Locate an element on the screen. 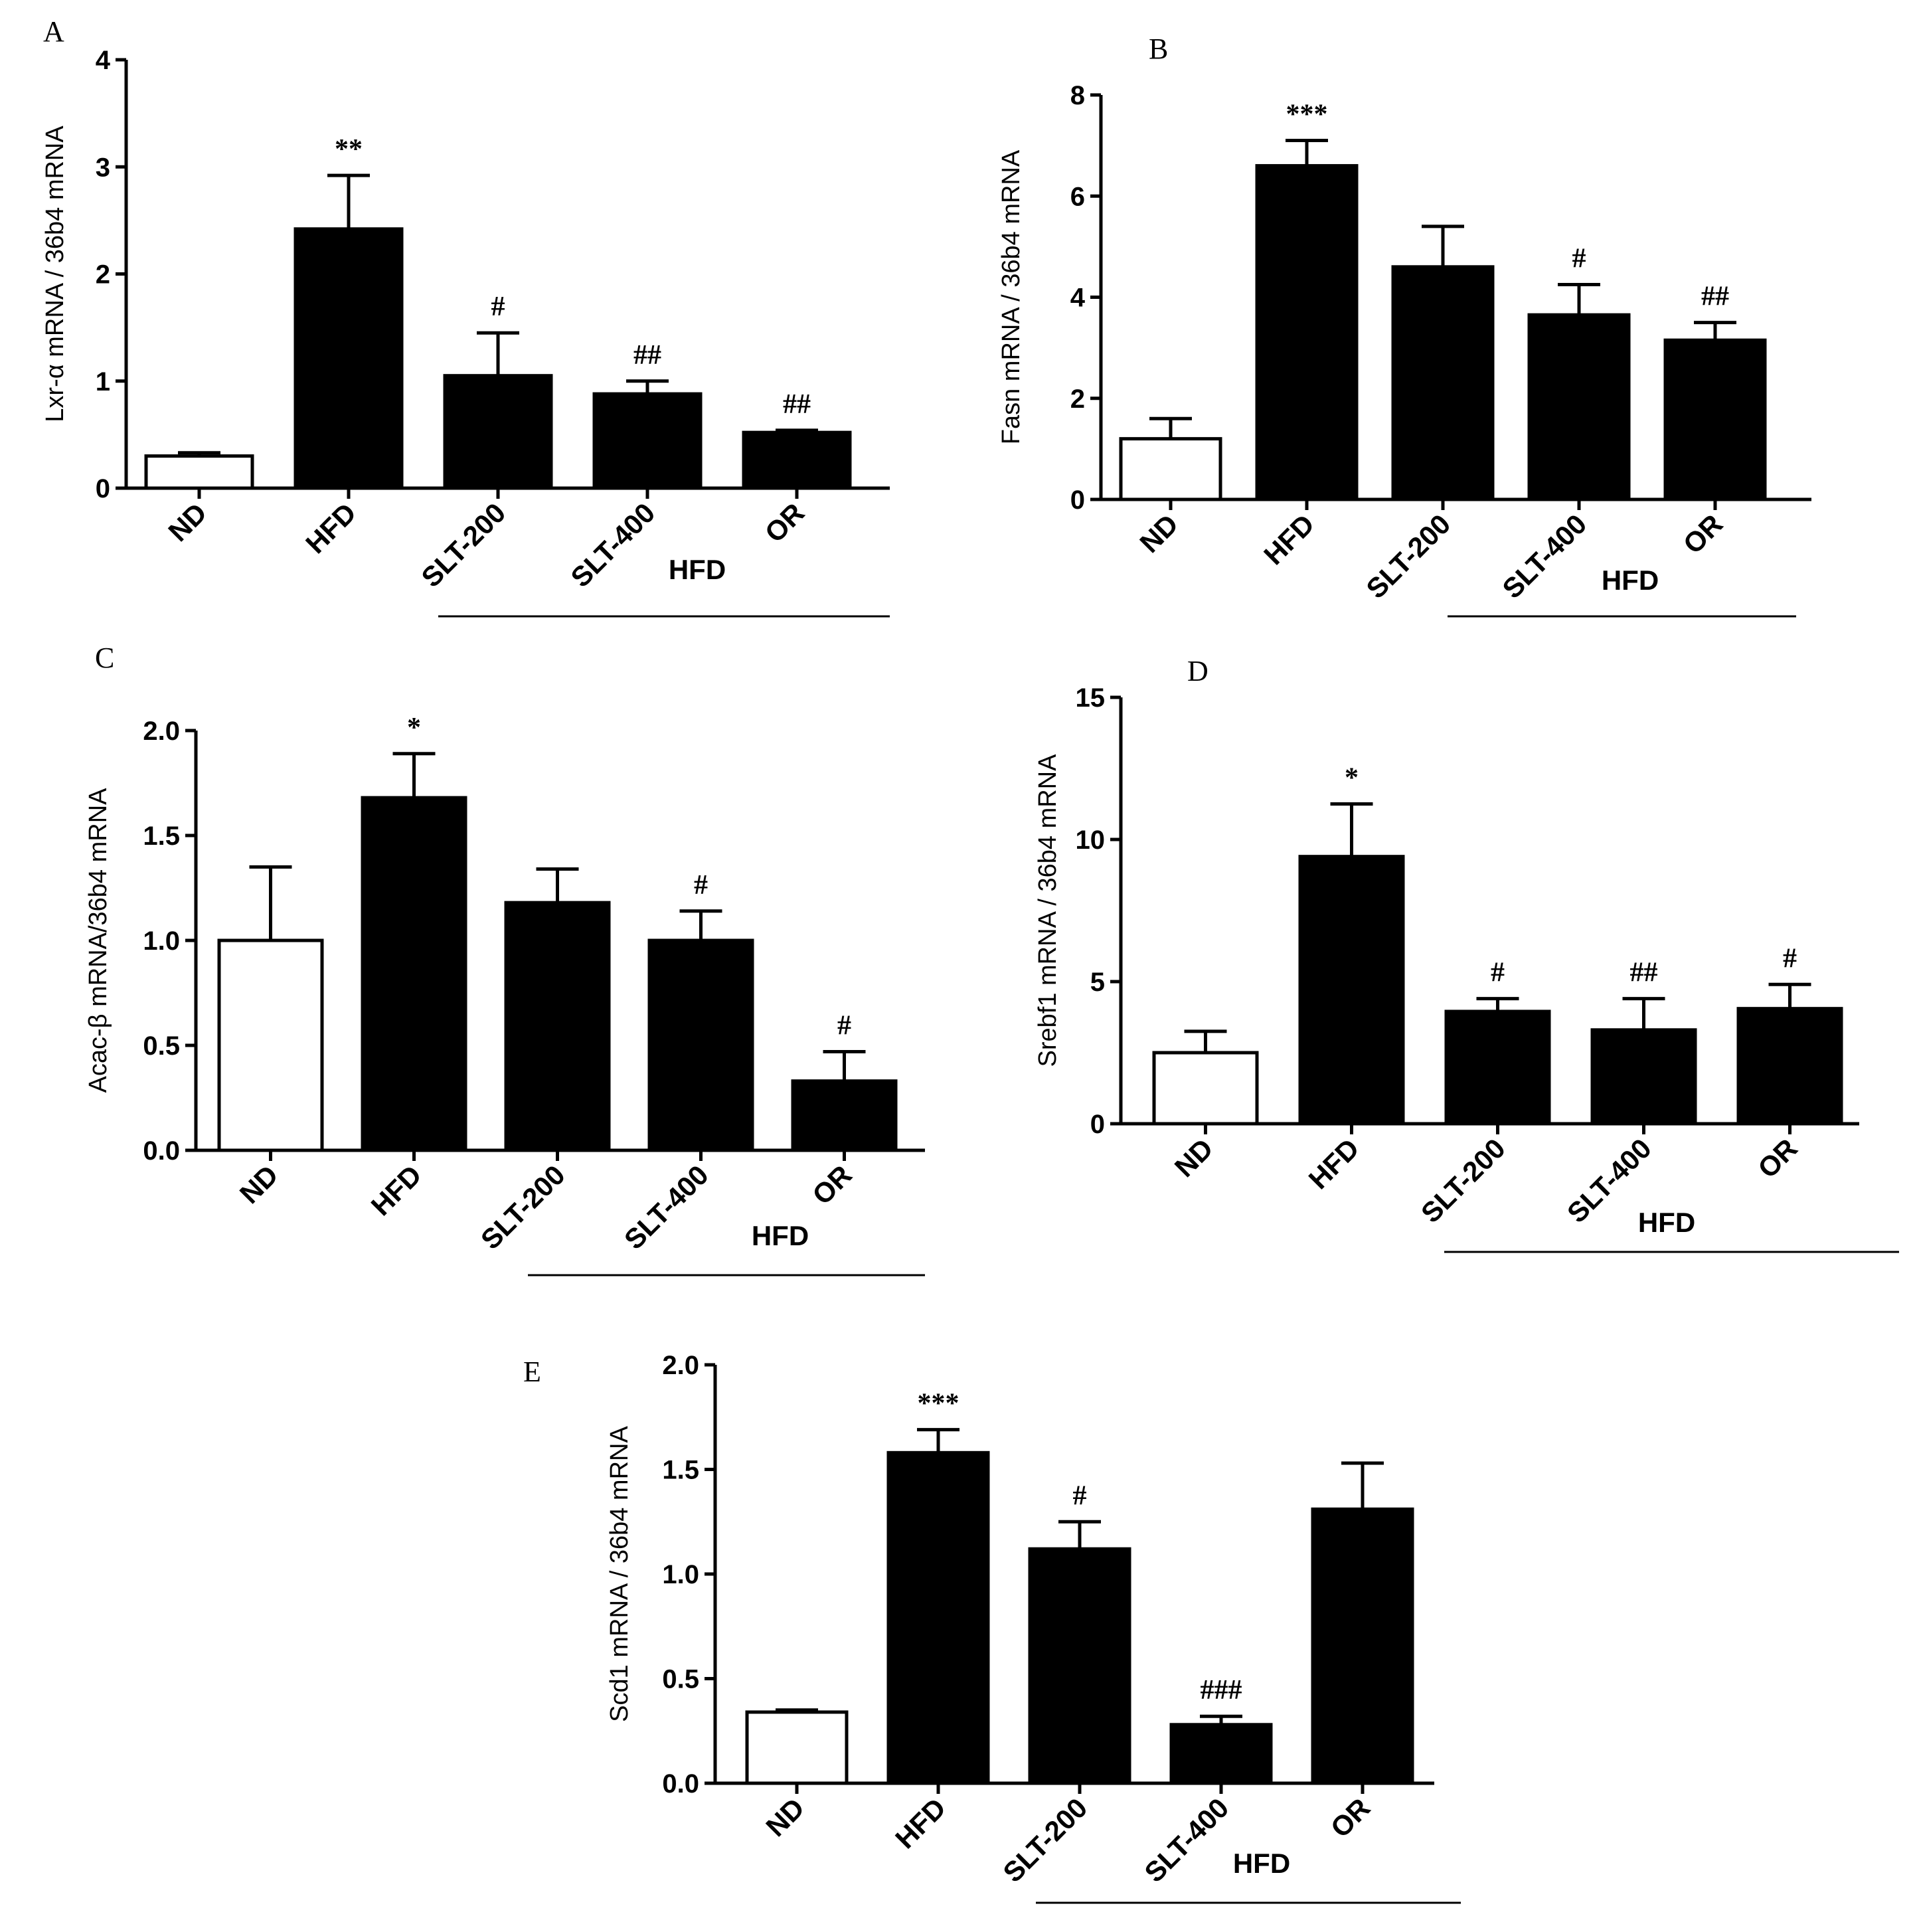  y-tick-label: 5 is located at coordinates (1097, 982).